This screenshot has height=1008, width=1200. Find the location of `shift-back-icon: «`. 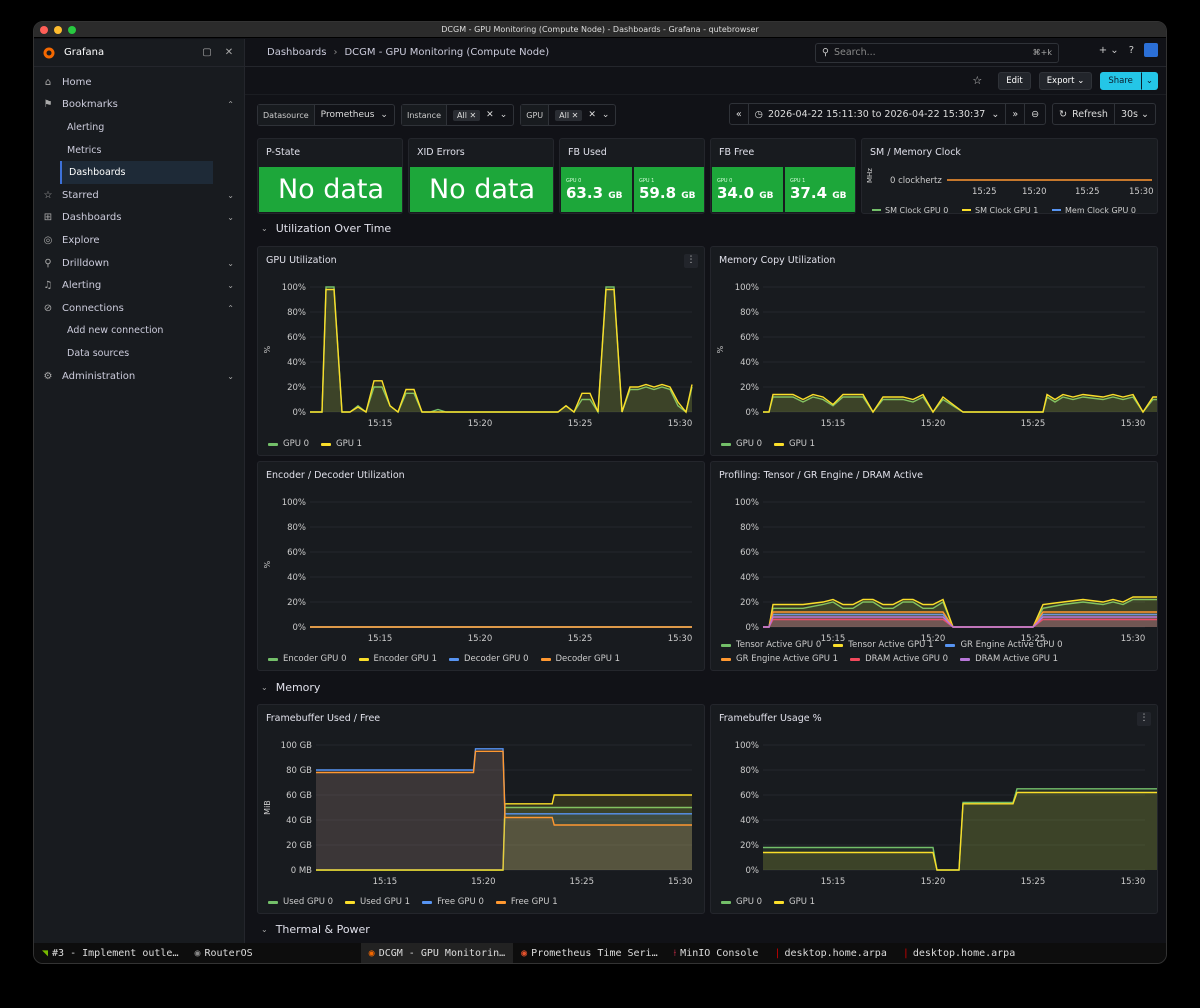

shift-back-icon: « is located at coordinates (739, 114).